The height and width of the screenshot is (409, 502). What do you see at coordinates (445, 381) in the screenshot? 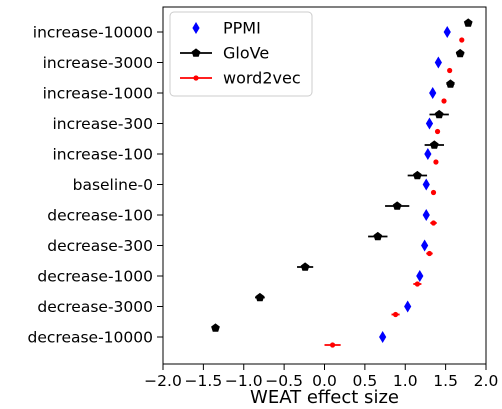
I see `x-tick-label: 1.5` at bounding box center [445, 381].